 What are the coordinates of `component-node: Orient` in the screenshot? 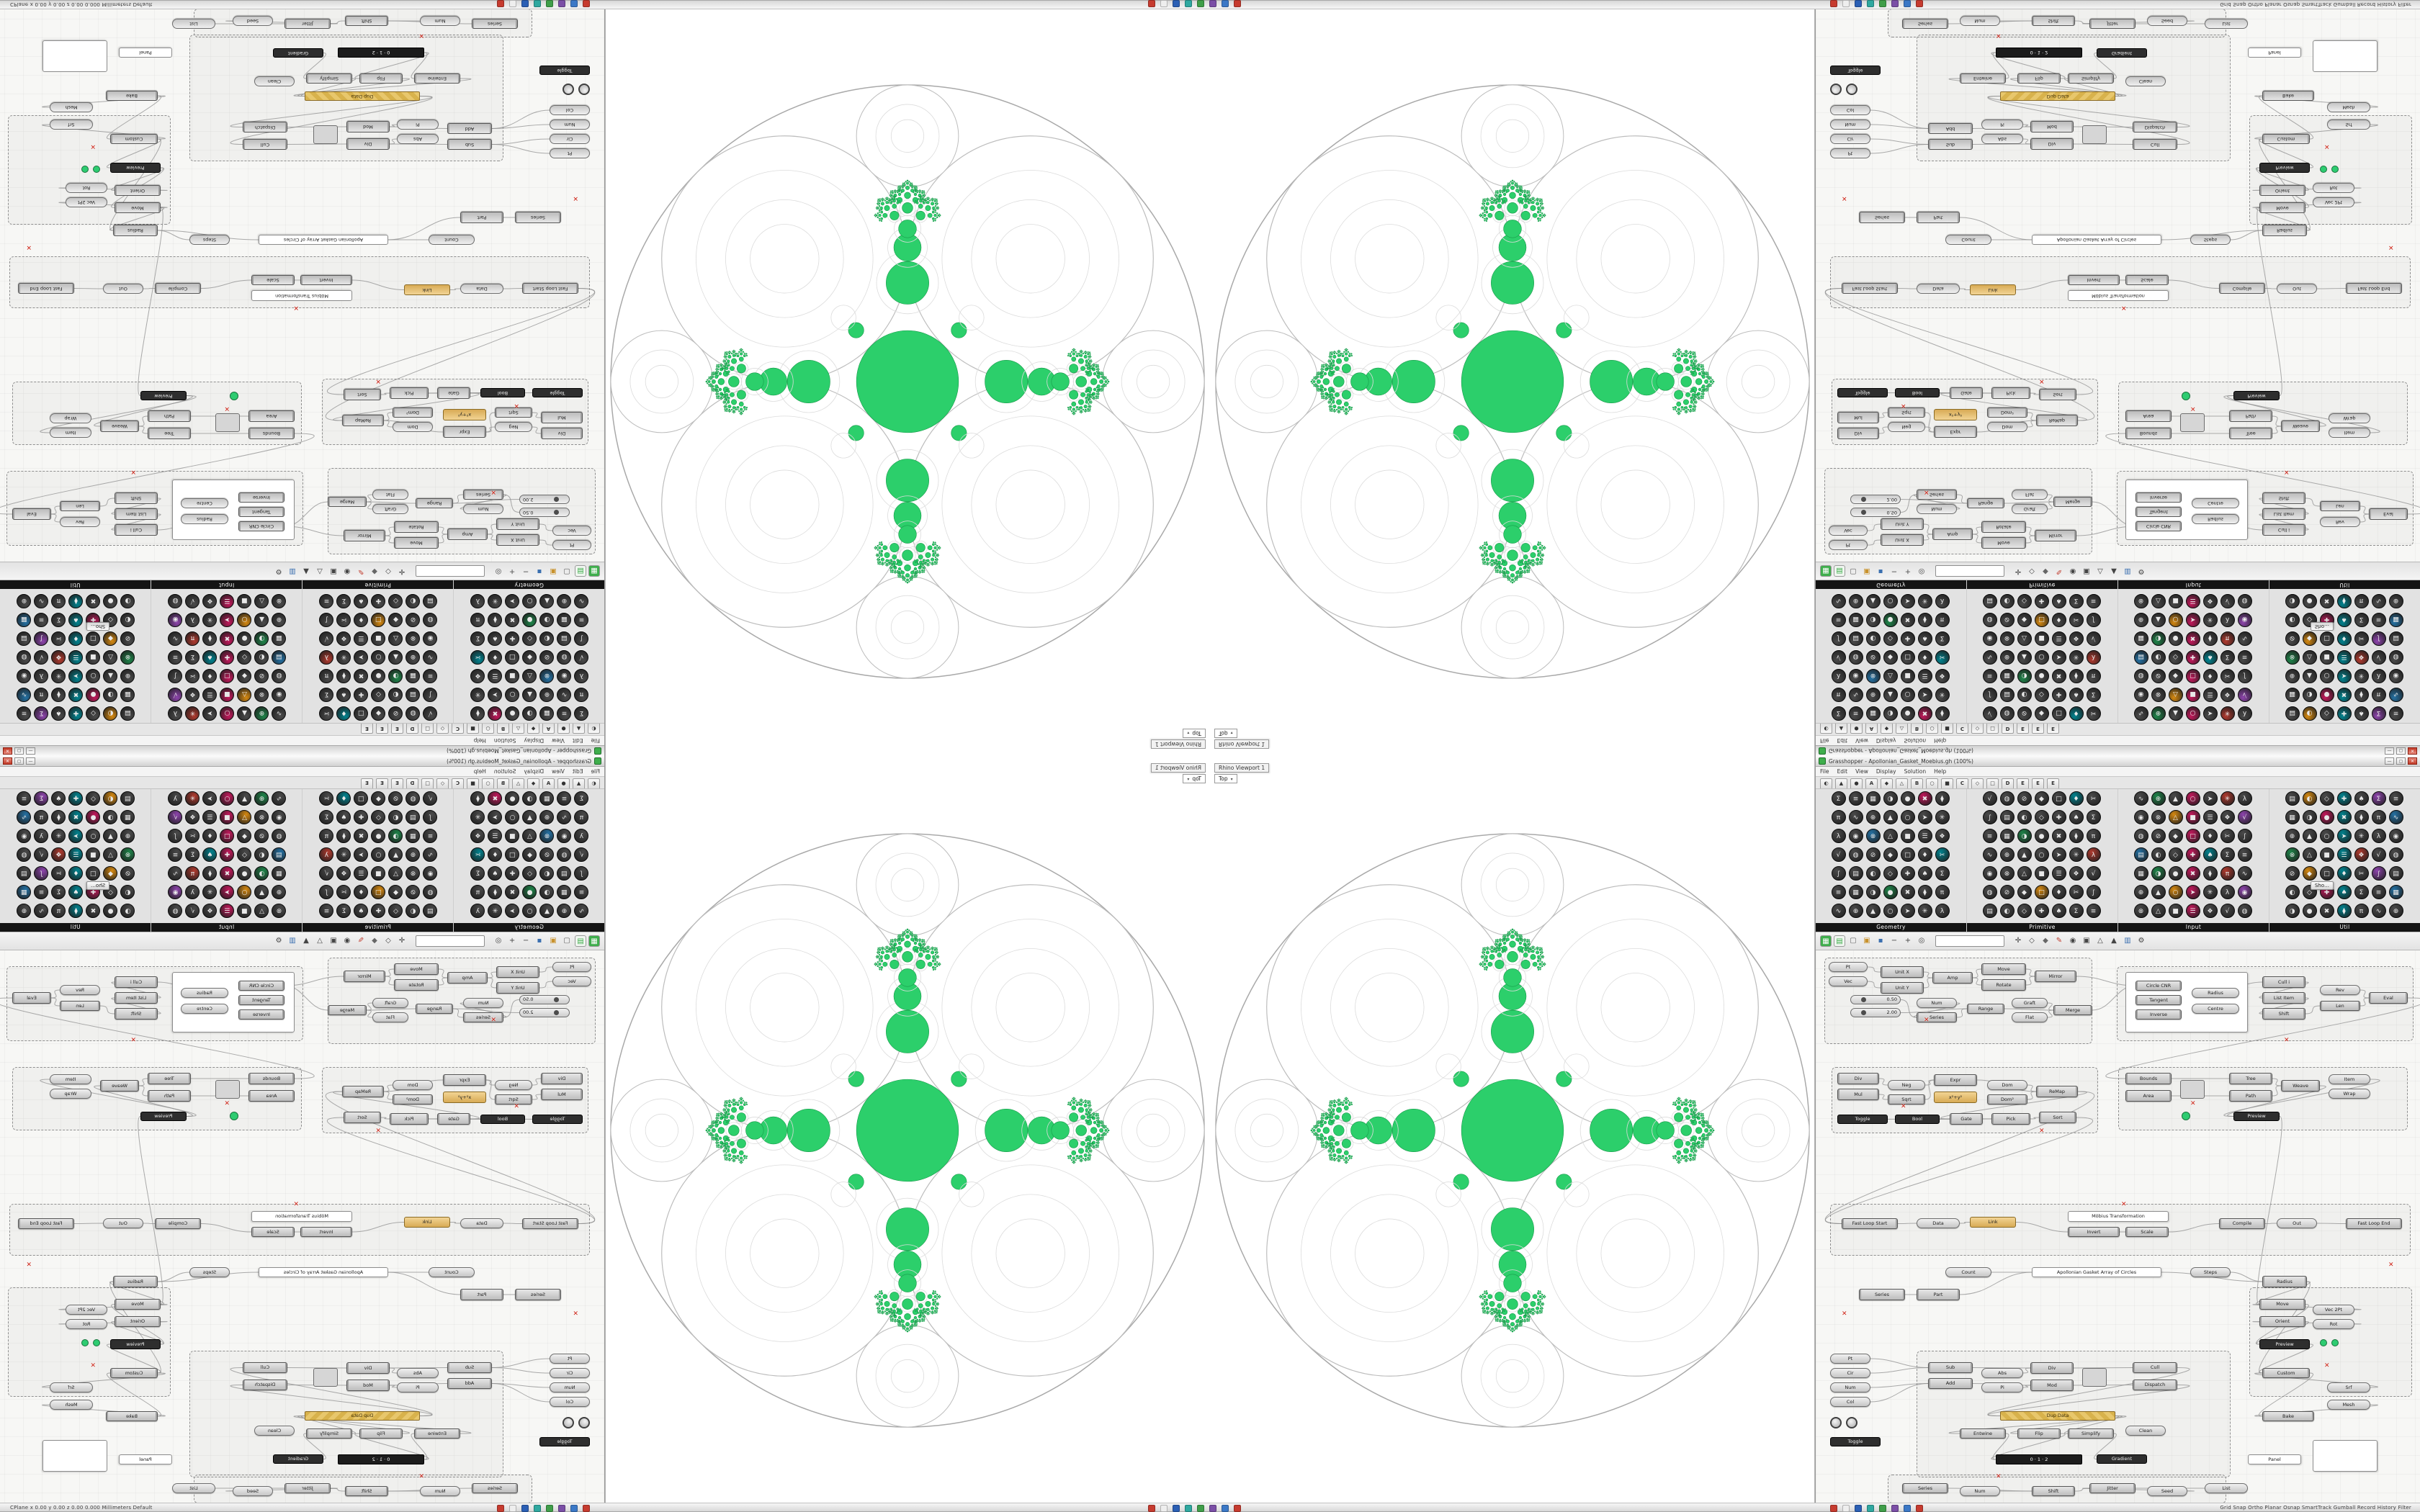 It's located at (138, 1321).